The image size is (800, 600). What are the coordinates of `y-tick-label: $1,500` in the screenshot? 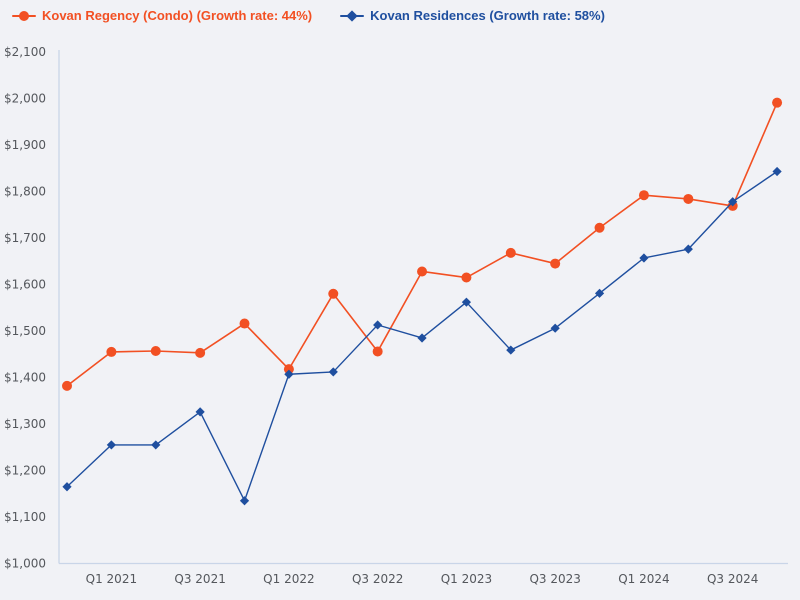 It's located at (25, 331).